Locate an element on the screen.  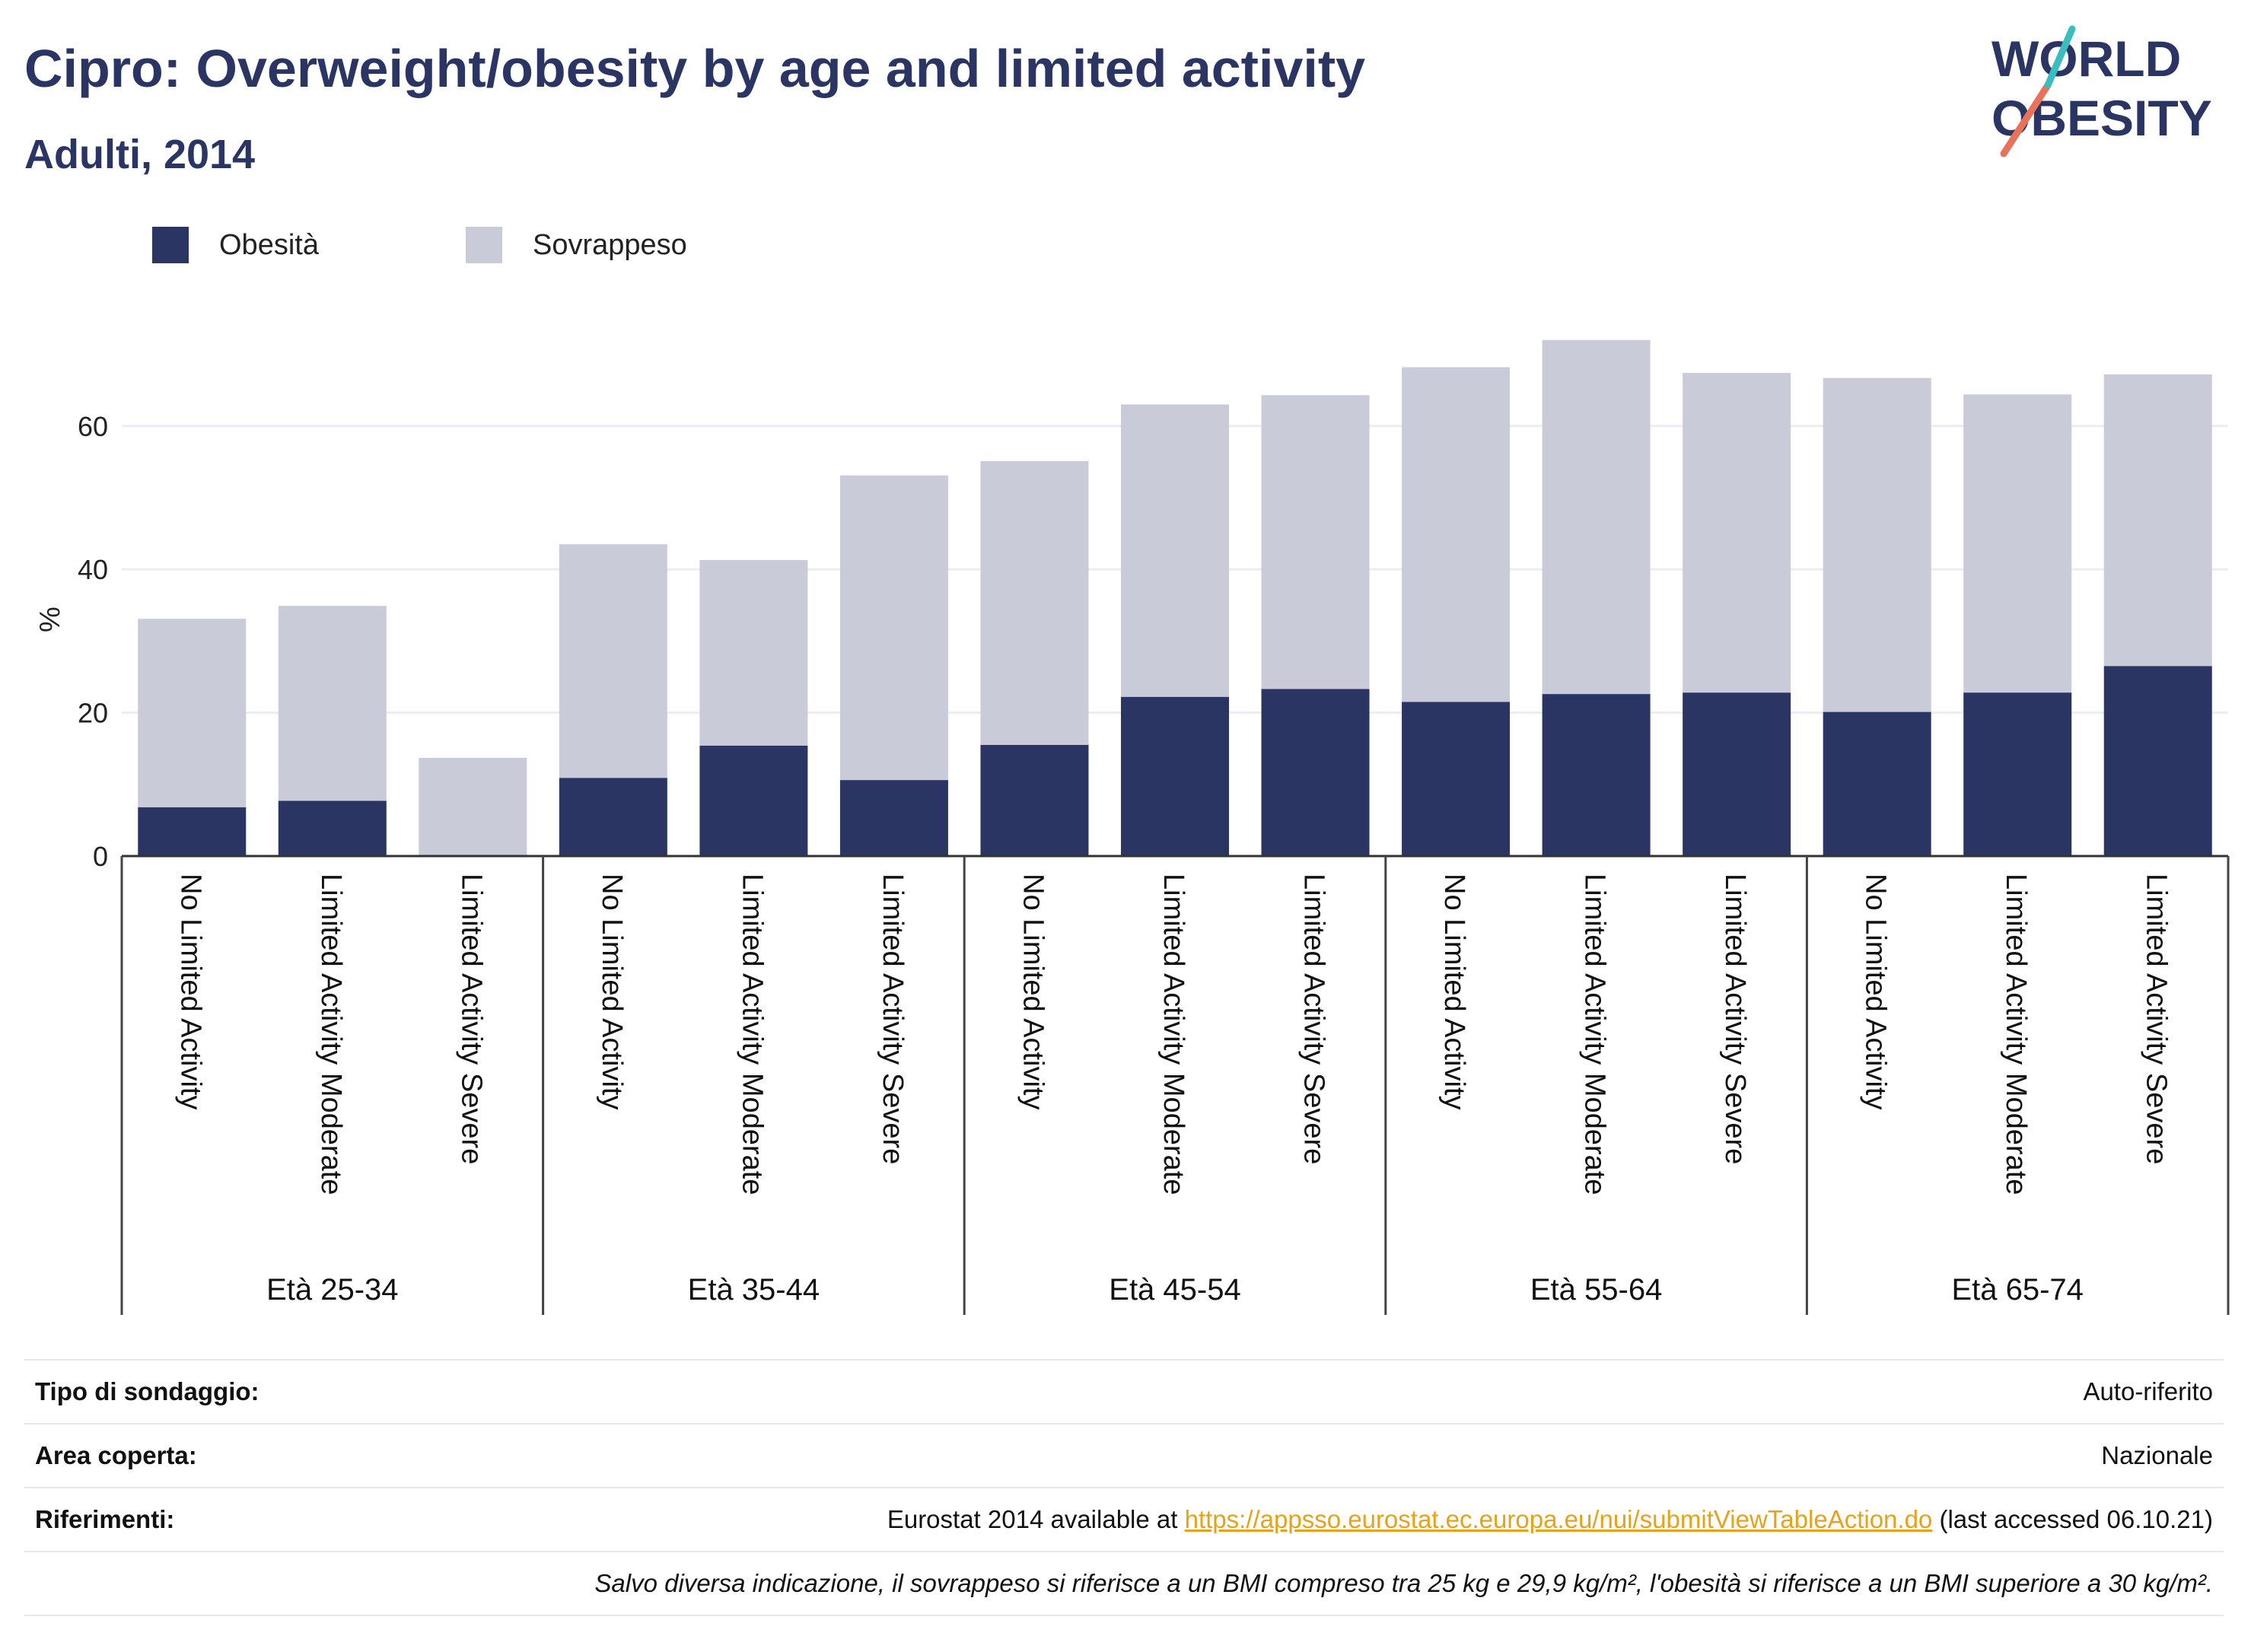
logo-slash-teal-icon is located at coordinates (2060, 57).